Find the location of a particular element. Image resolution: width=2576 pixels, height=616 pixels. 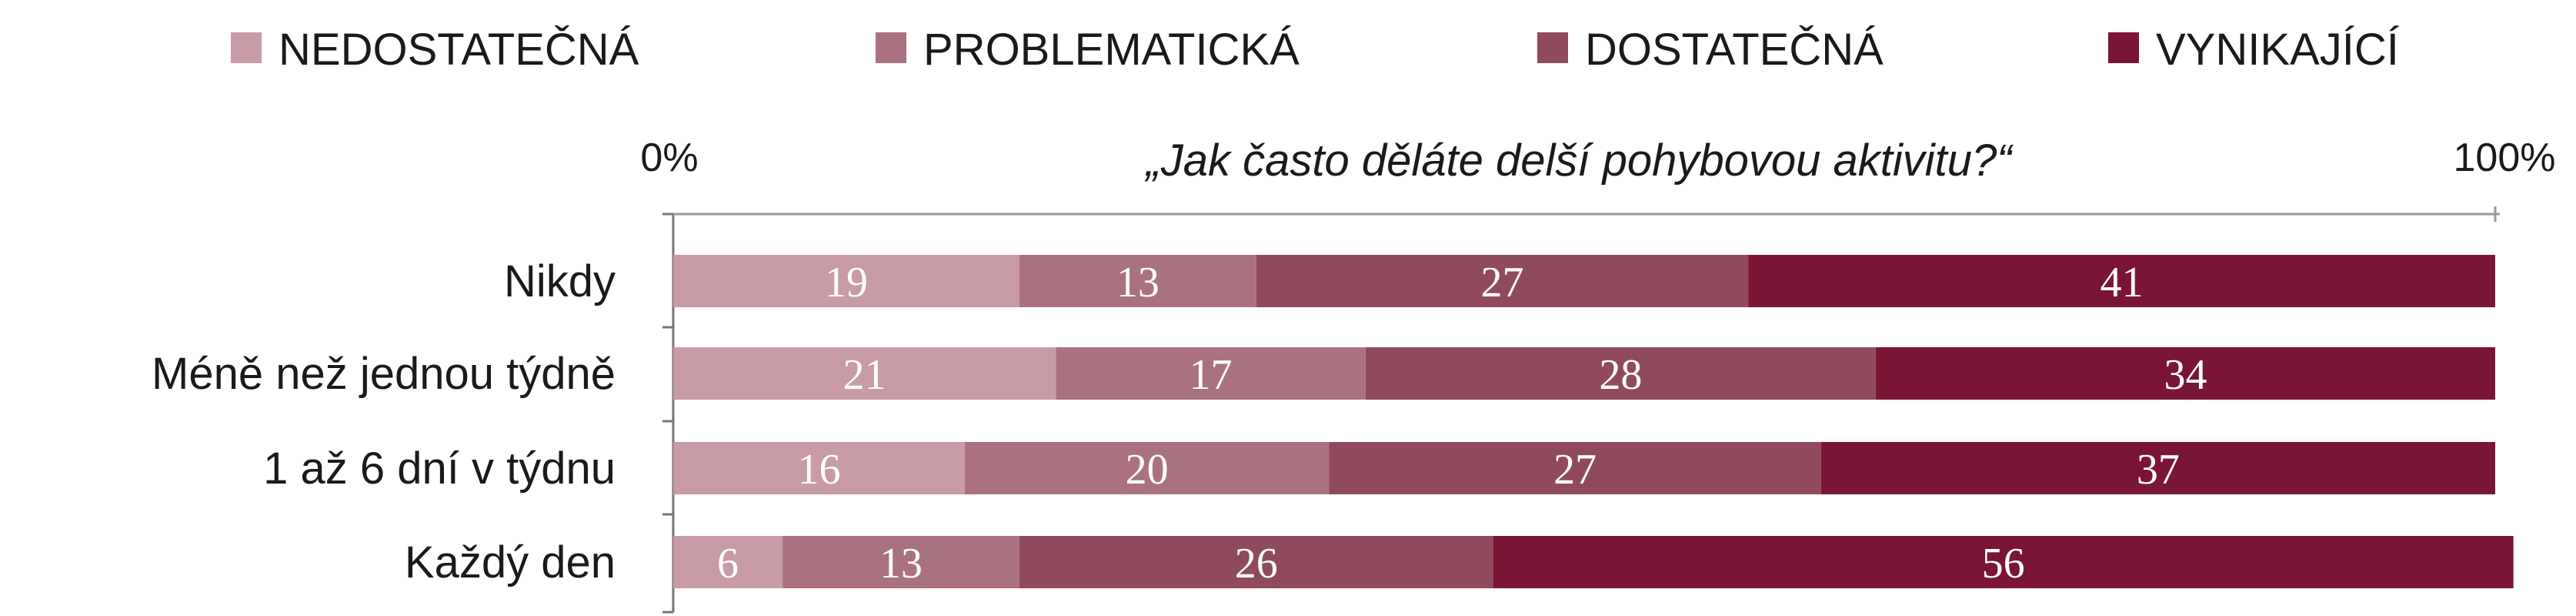

bar-value-label-3-1: 16 is located at coordinates (819, 470).